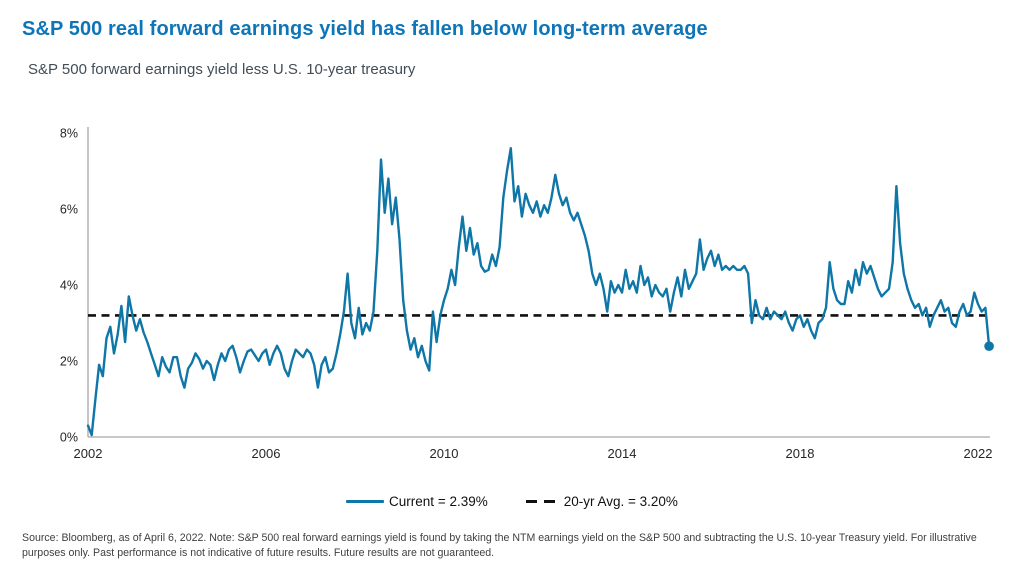  What do you see at coordinates (978, 453) in the screenshot?
I see `x-tick-label: 2022` at bounding box center [978, 453].